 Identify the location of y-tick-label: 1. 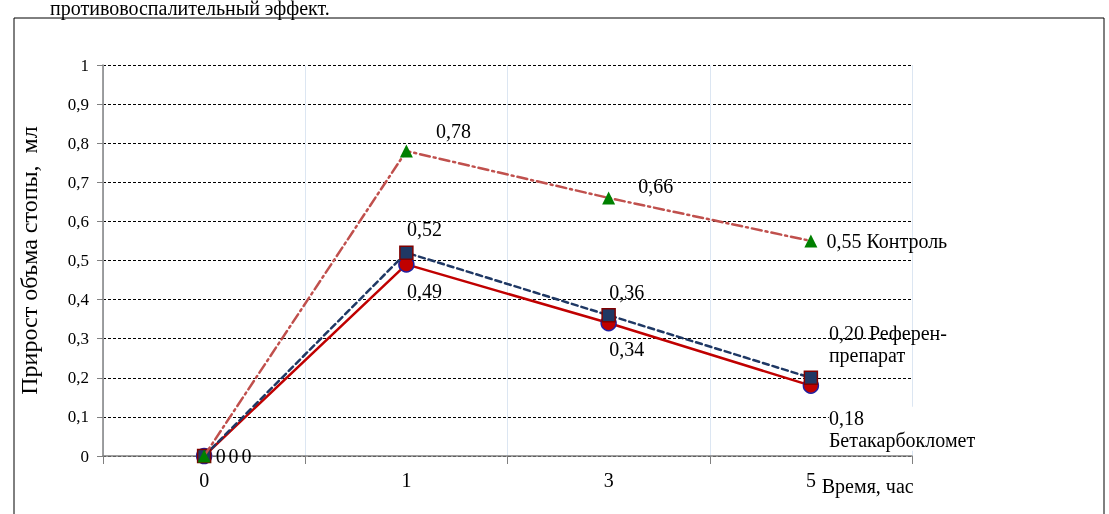
(84, 65).